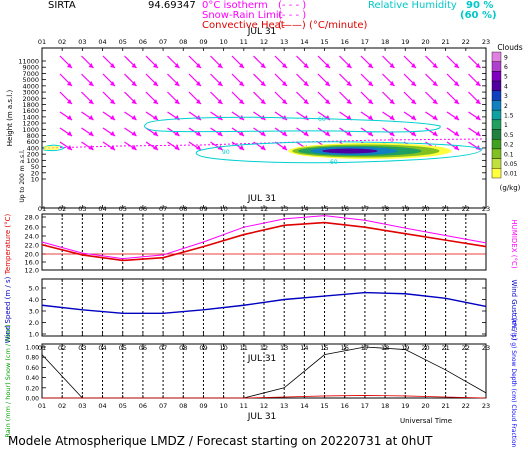 This screenshot has width=528, height=450. I want to click on p1-ytick-label: 1800, so click(30, 105).